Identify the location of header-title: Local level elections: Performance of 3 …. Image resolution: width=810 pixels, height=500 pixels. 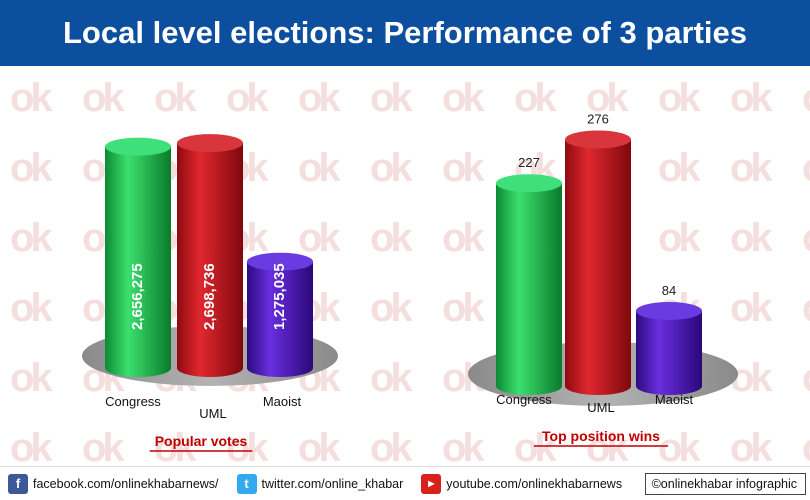
(405, 32).